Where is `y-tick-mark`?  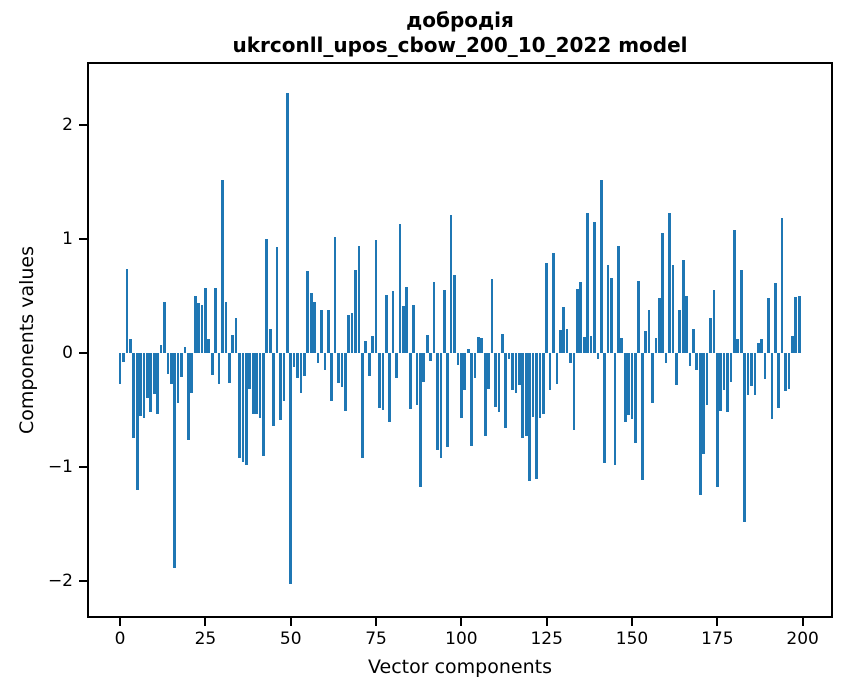
y-tick-mark is located at coordinates (83, 581).